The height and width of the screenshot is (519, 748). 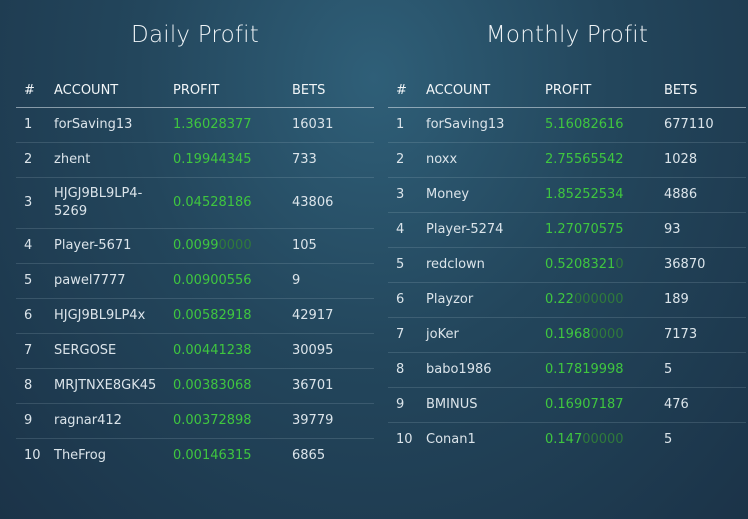 I want to click on table-row: 1 forSaving13 1.36028377 16031, so click(x=195, y=125).